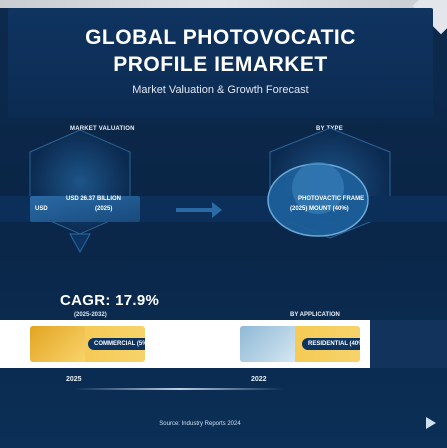 The height and width of the screenshot is (448, 447). I want to click on type-detail: (2025) MOUNT (40%), so click(319, 209).